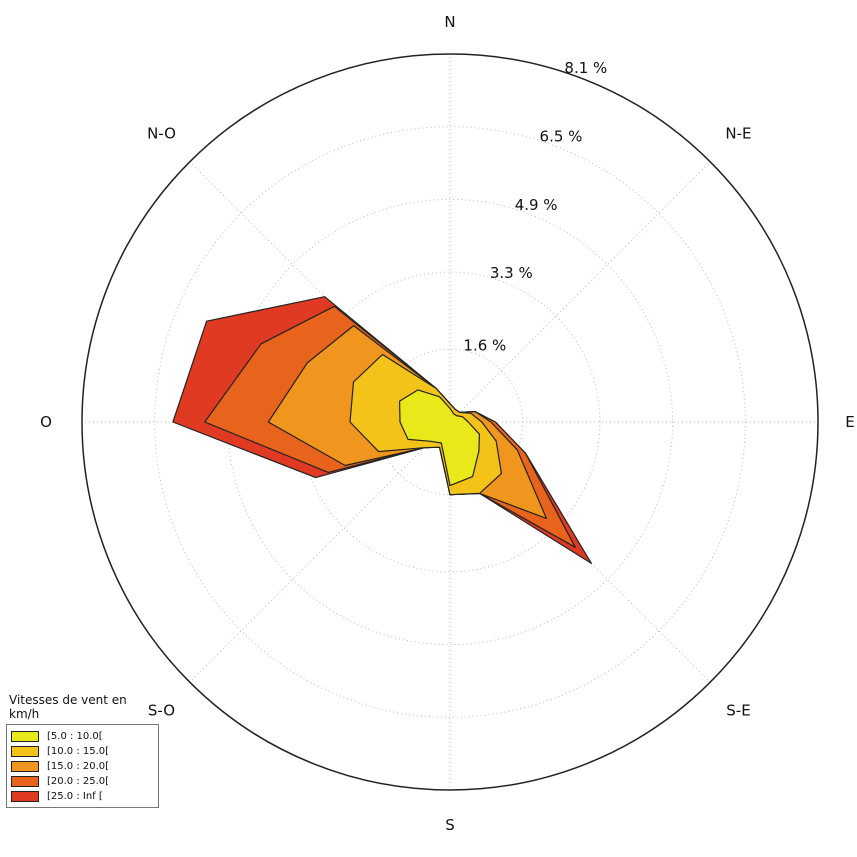  Describe the element at coordinates (849, 422) in the screenshot. I see `direction-label: E` at that location.